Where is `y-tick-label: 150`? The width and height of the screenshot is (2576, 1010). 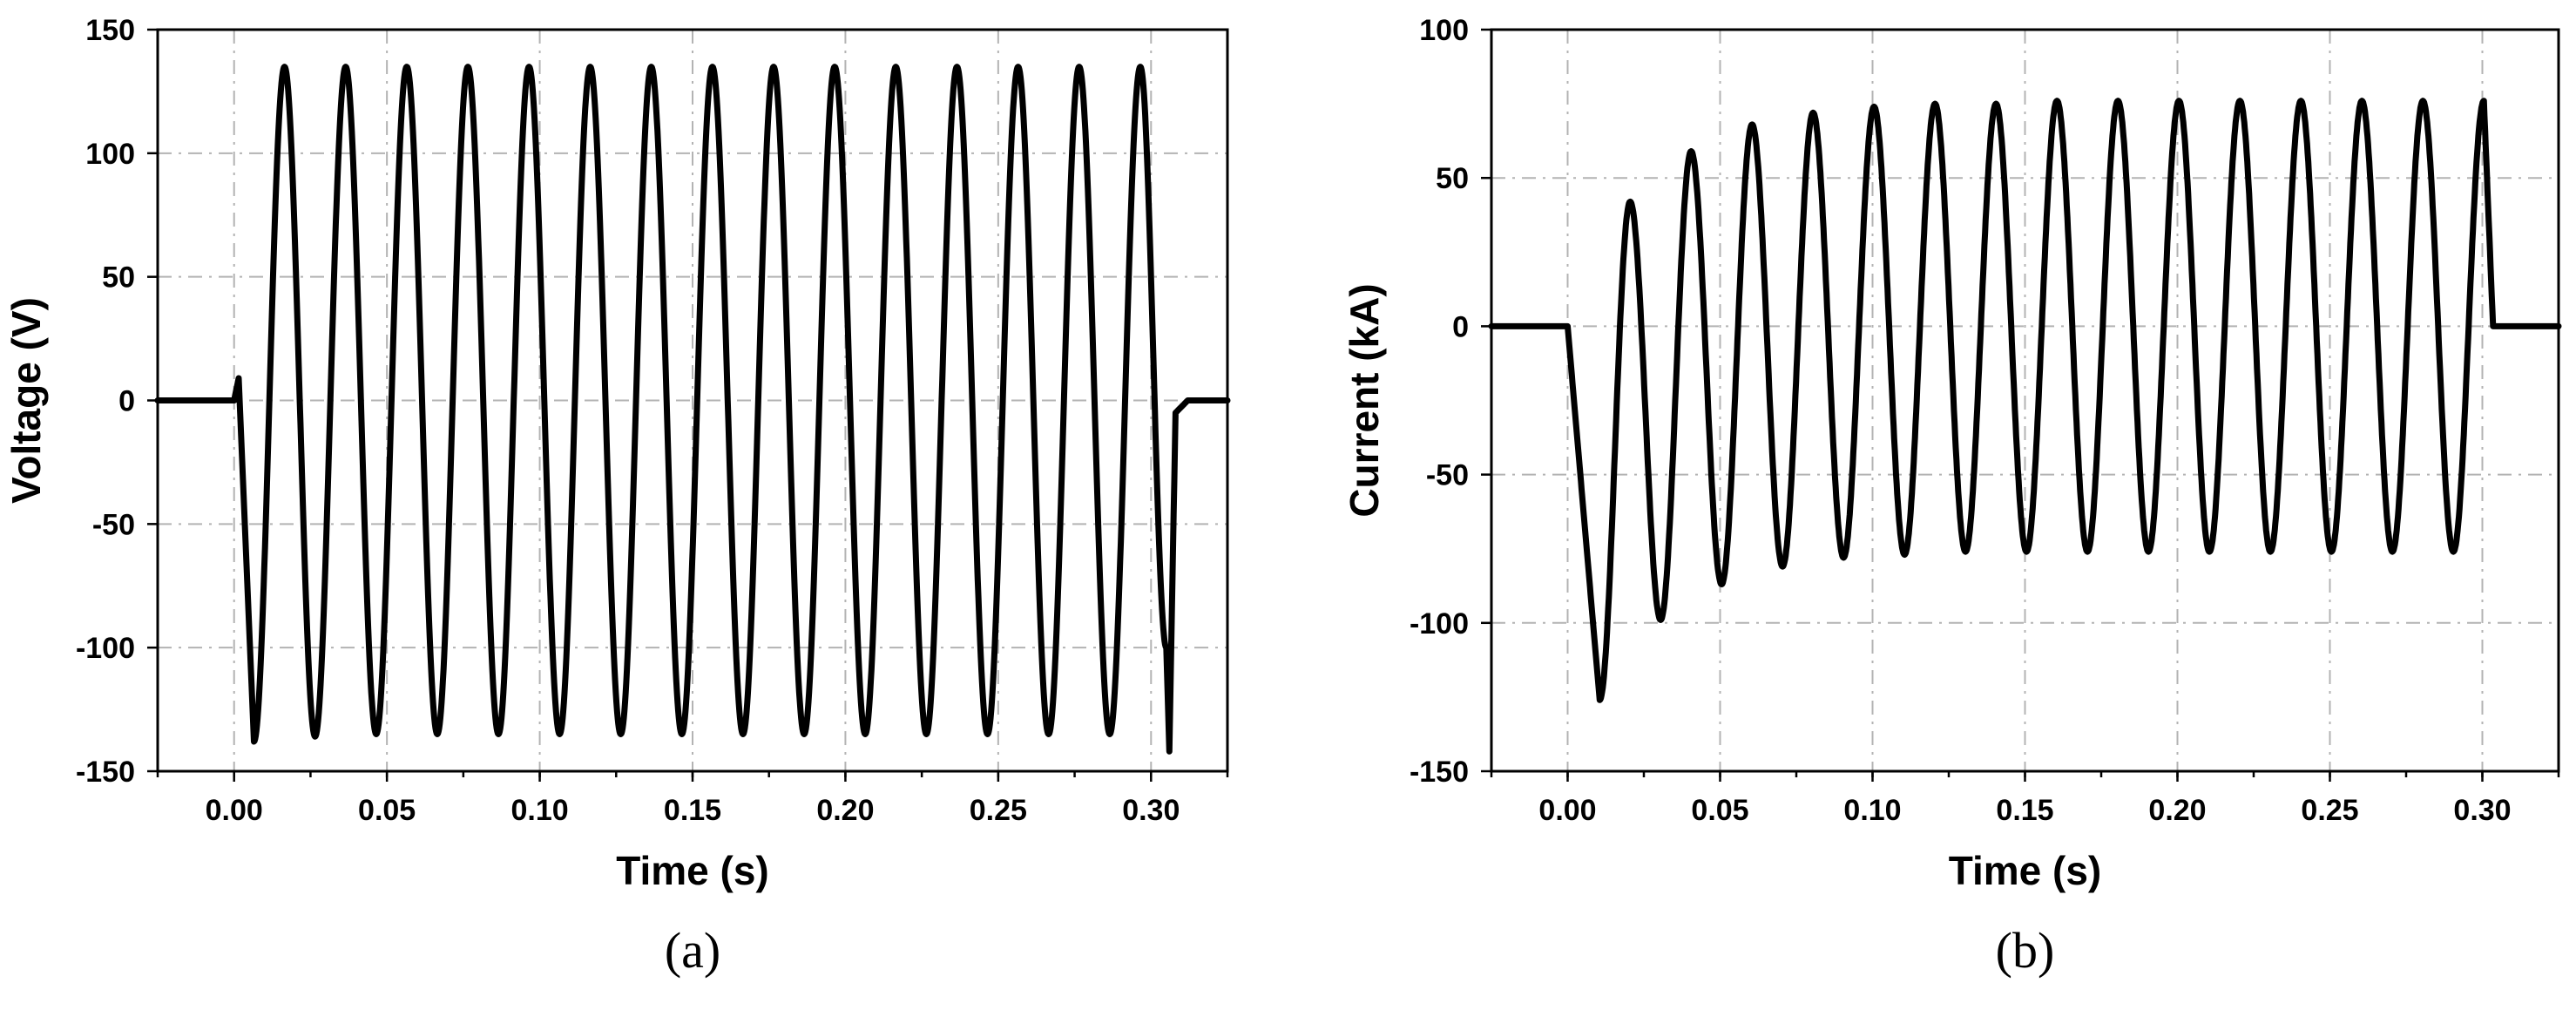 y-tick-label: 150 is located at coordinates (110, 30).